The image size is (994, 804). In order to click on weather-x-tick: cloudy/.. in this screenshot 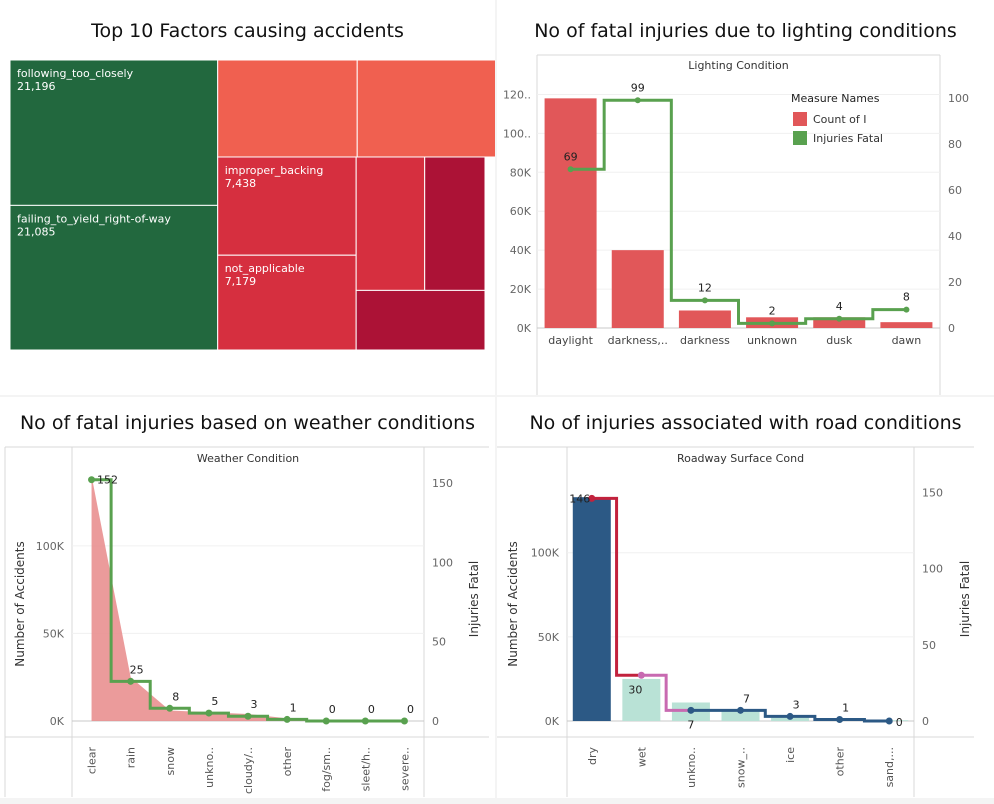, I will do `click(248, 770)`.